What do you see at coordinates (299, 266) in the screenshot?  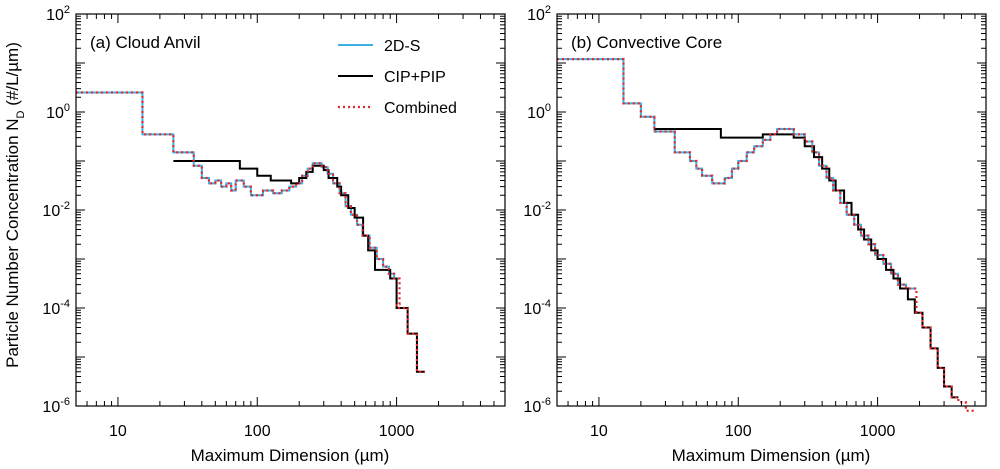 I see `series-cip-pip` at bounding box center [299, 266].